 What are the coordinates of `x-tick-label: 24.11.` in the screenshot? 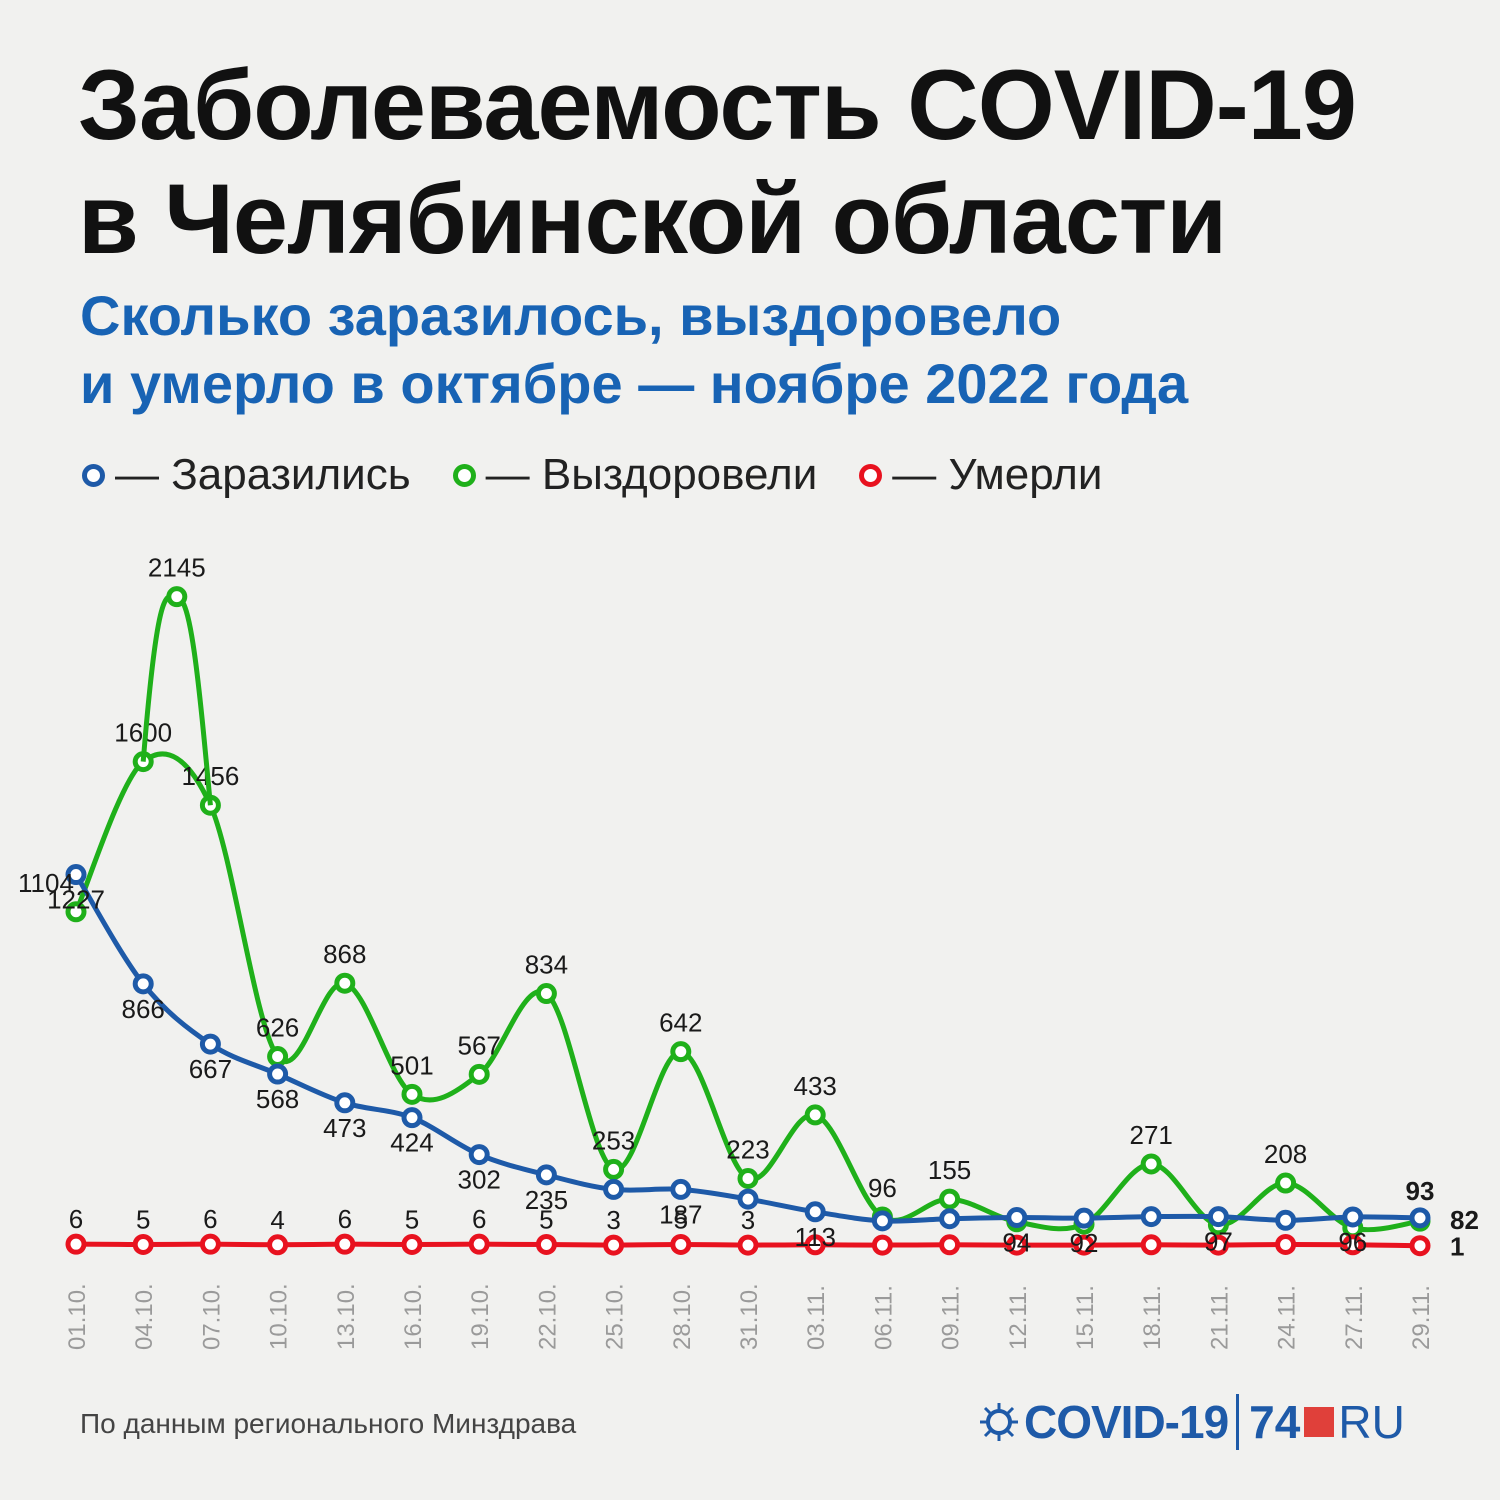 It's located at (1287, 1317).